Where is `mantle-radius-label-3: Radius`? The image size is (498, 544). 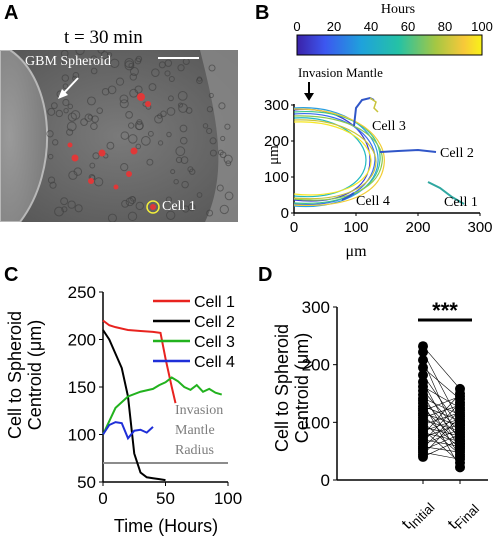
mantle-radius-label-3: Radius is located at coordinates (194, 450).